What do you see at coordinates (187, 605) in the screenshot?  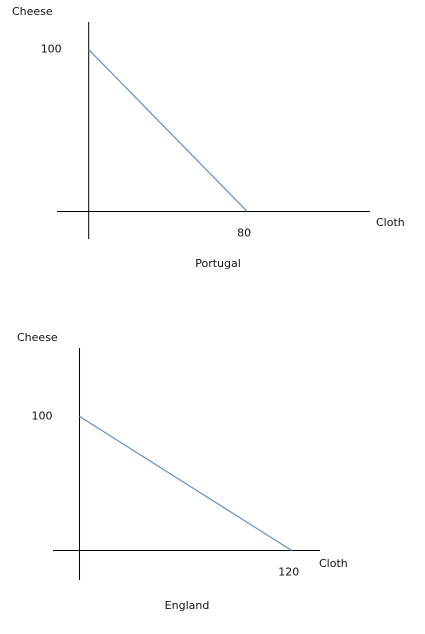 I see `chart-caption: England` at bounding box center [187, 605].